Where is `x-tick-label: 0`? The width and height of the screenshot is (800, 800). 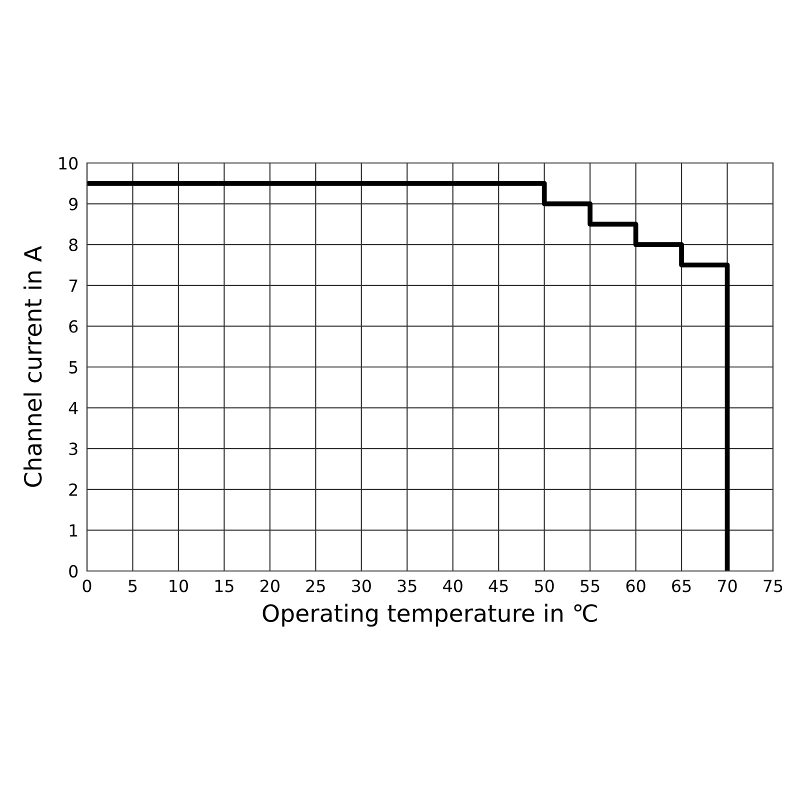
x-tick-label: 0 is located at coordinates (87, 586).